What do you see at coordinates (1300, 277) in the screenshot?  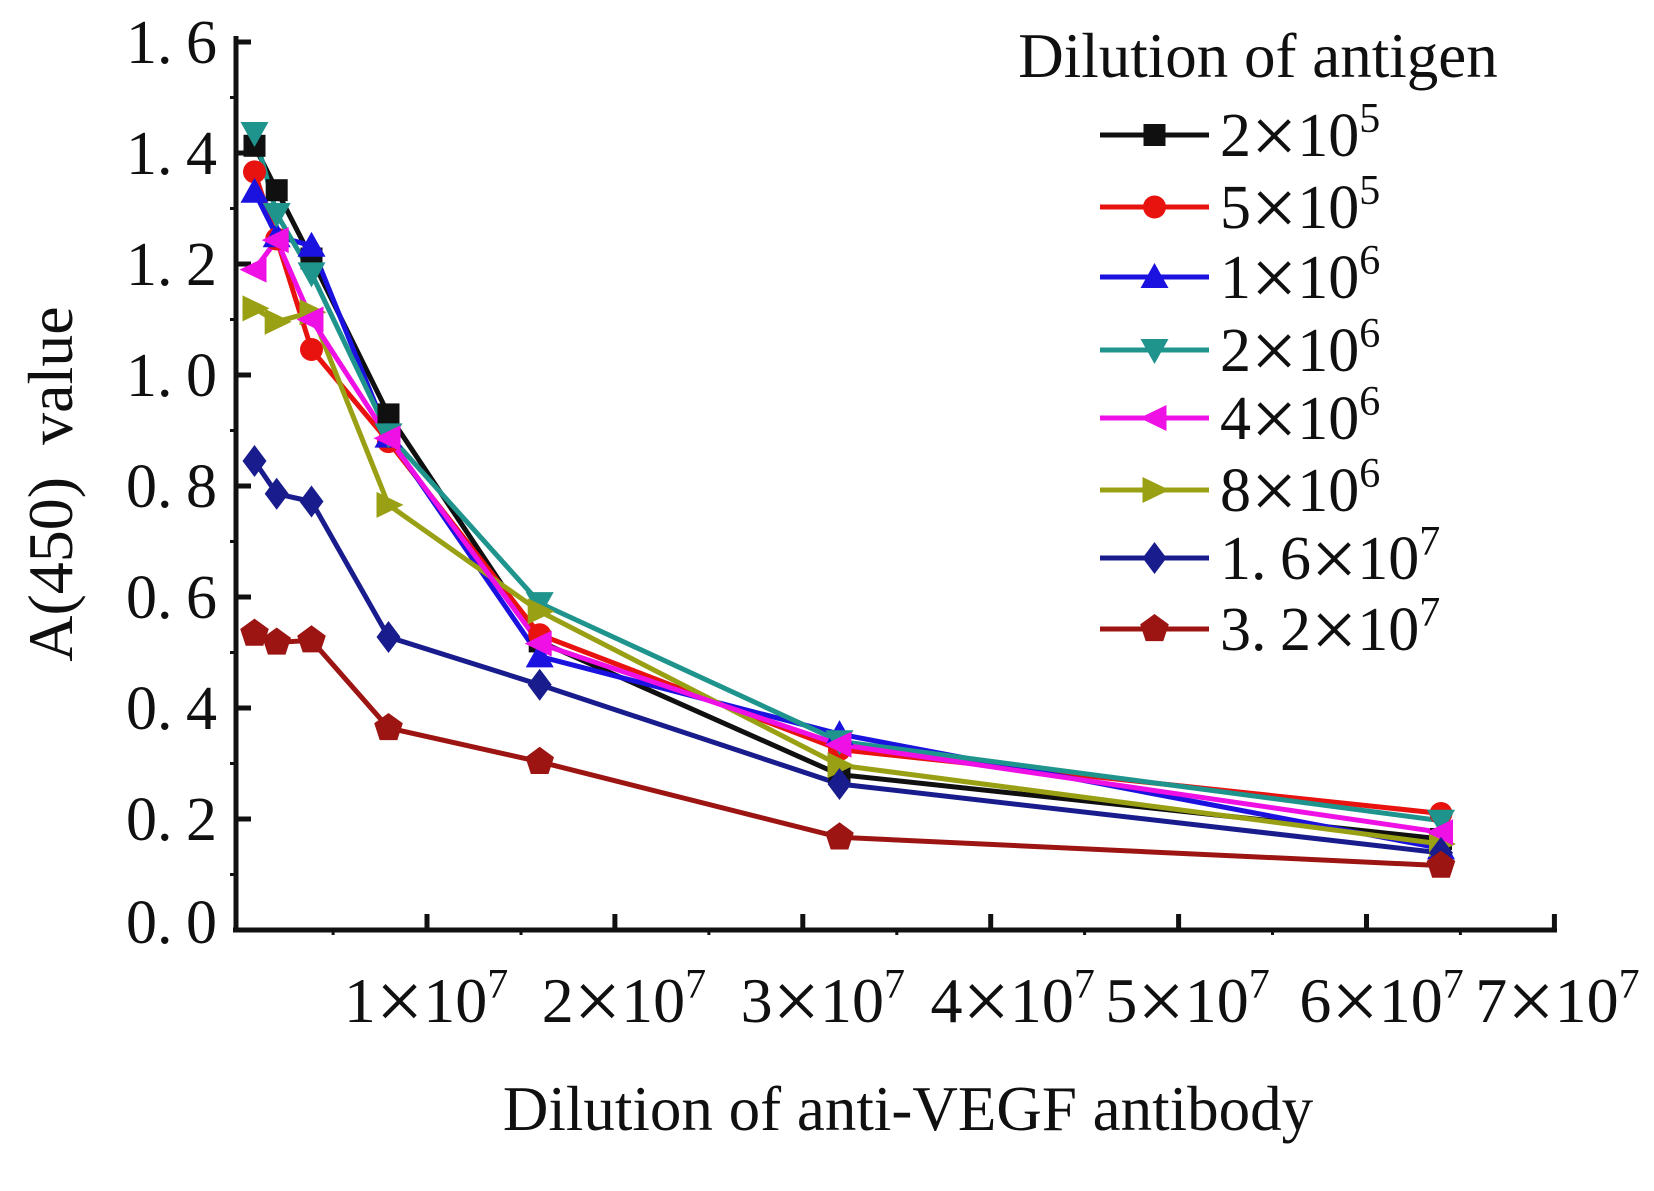 I see `svg-text: 1×10⁶` at bounding box center [1300, 277].